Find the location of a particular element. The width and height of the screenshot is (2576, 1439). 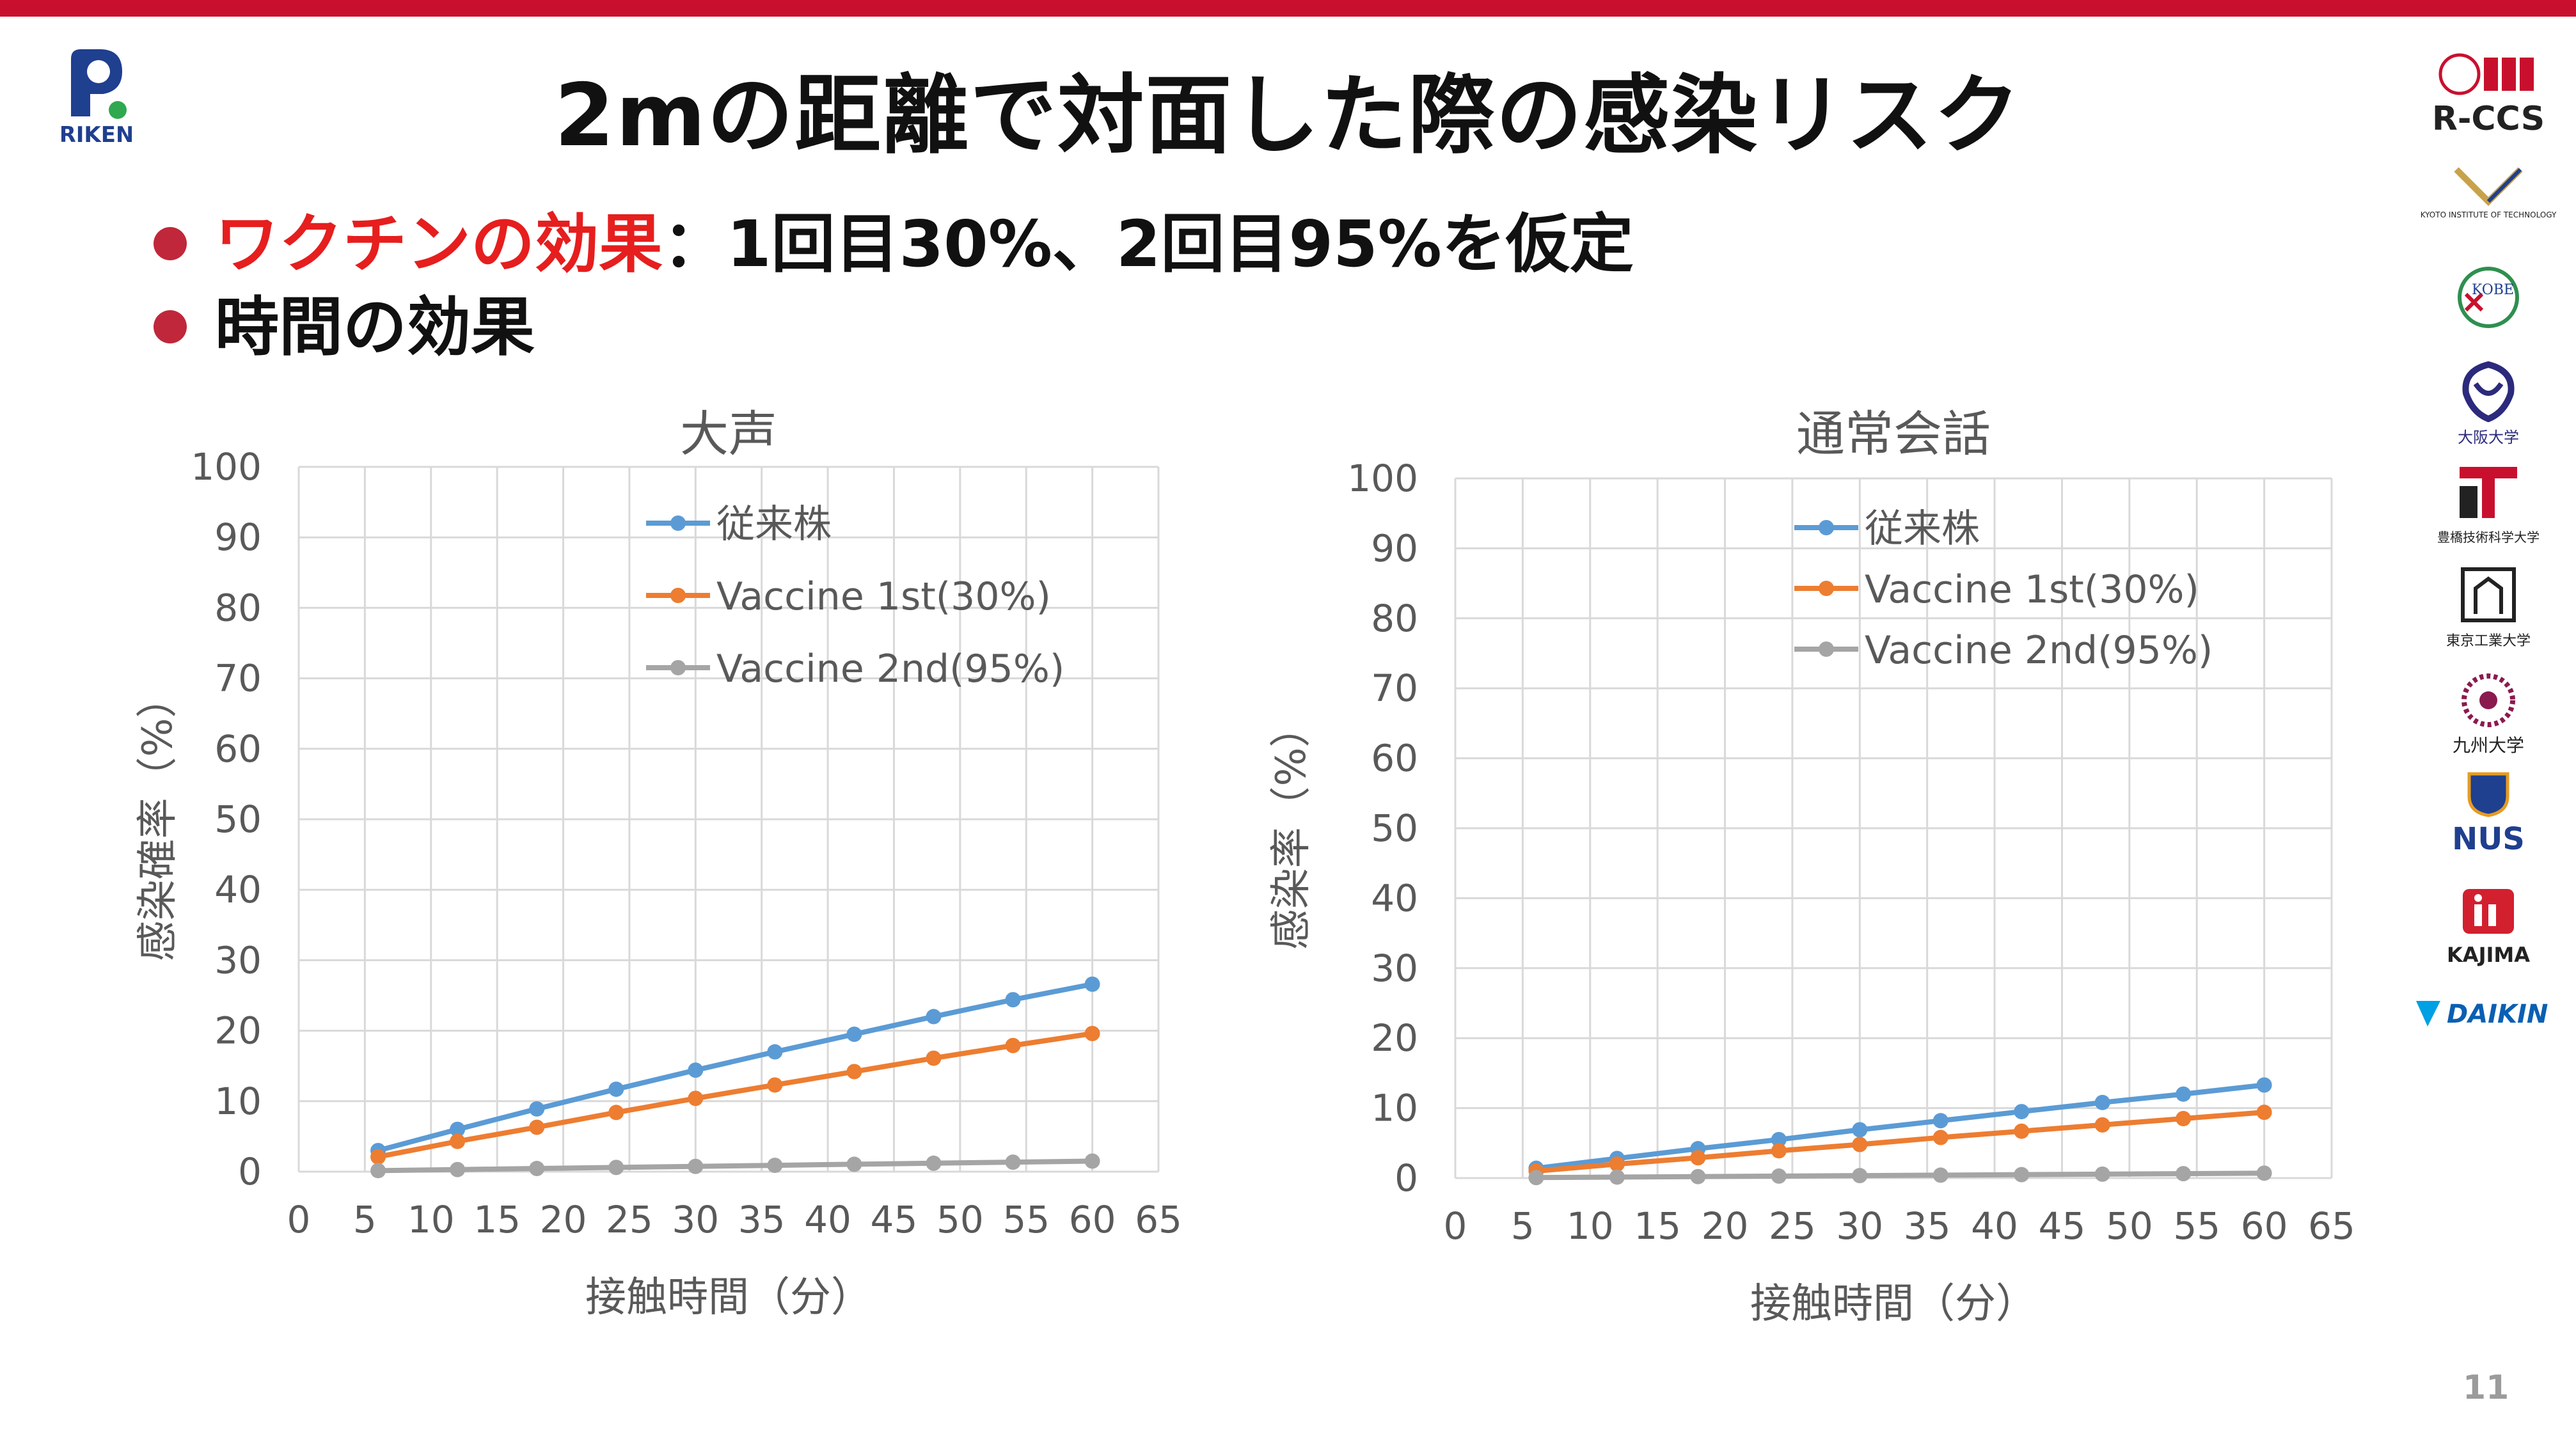

x-tick-label: 0 is located at coordinates (1455, 1226).